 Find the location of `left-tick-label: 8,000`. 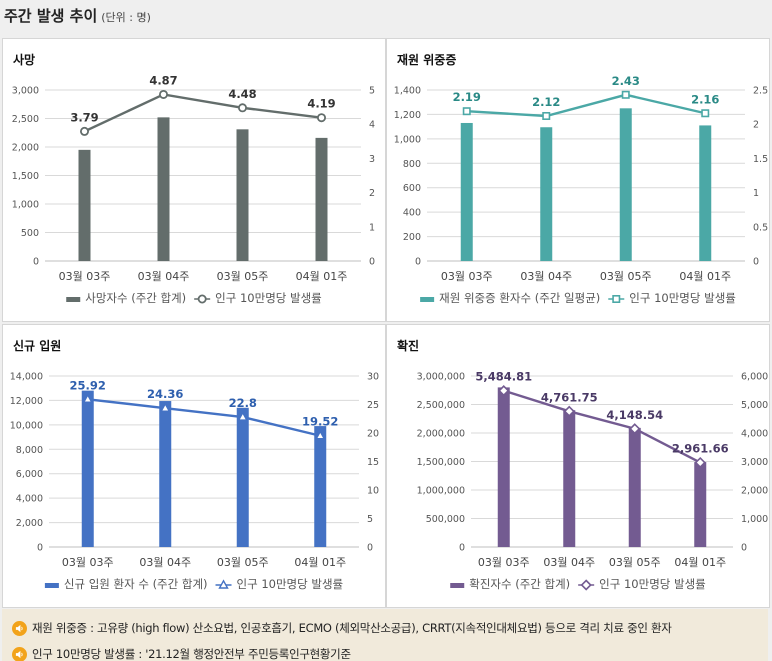

left-tick-label: 8,000 is located at coordinates (29, 450).